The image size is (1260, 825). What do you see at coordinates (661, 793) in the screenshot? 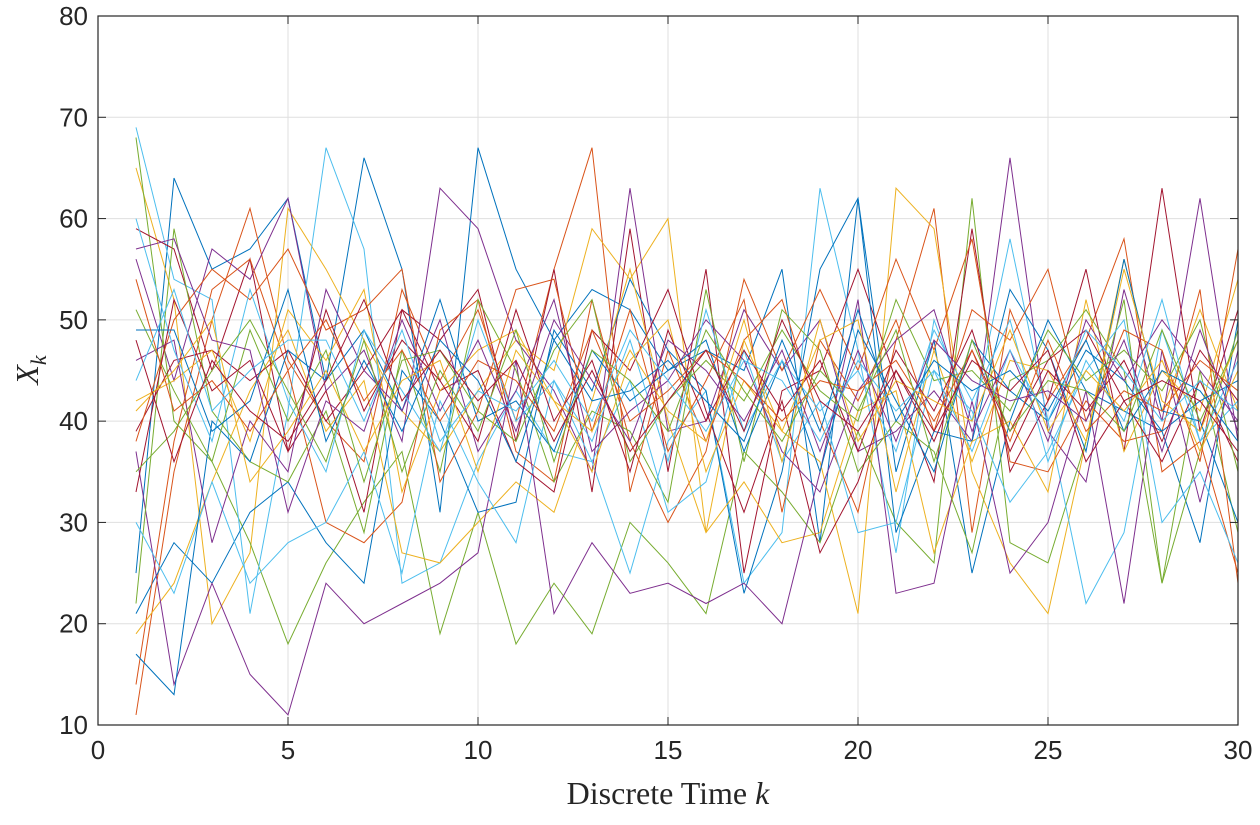
I see `x-axis-title-text: Discrete Time` at bounding box center [661, 793].